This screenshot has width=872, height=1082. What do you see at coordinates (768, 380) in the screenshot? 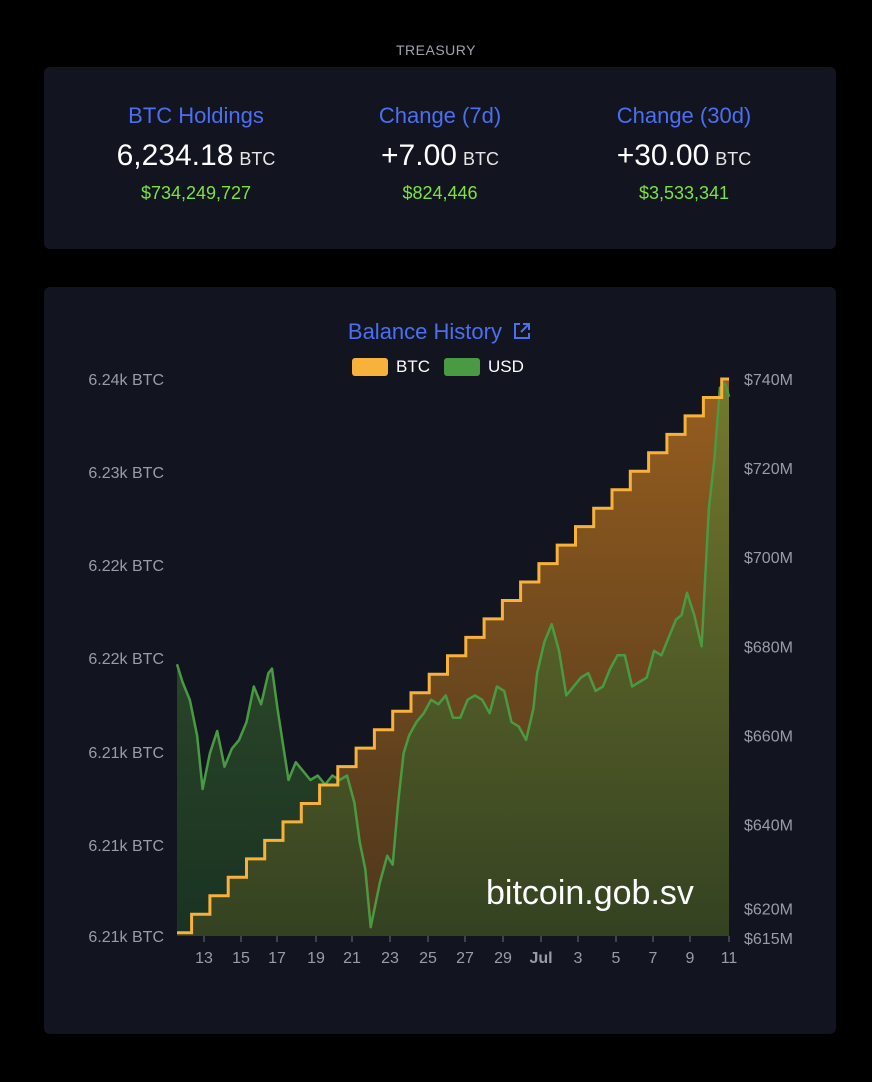
I see `y-right-tick-label: $740M` at bounding box center [768, 380].